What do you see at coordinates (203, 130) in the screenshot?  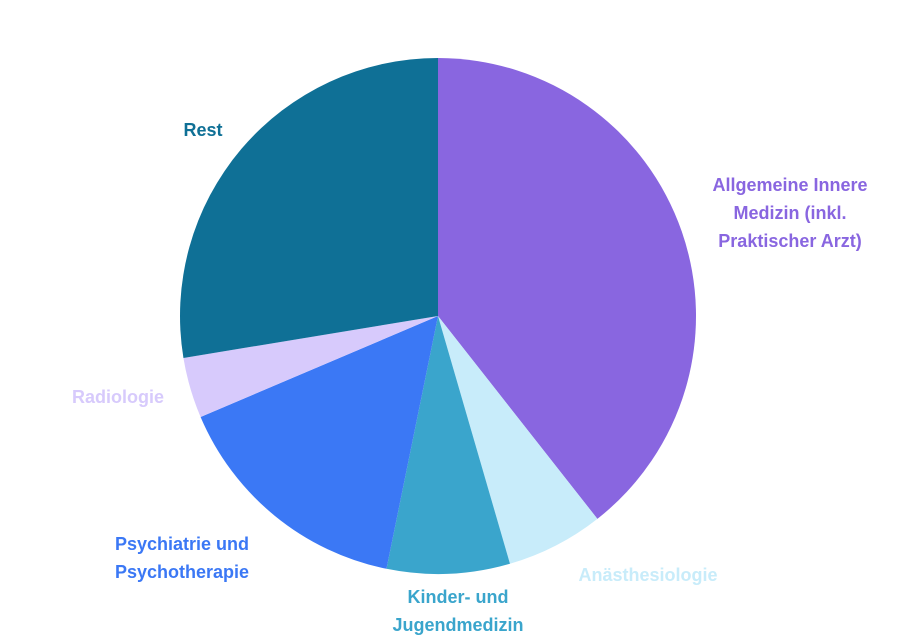 I see `slice-label: Rest` at bounding box center [203, 130].